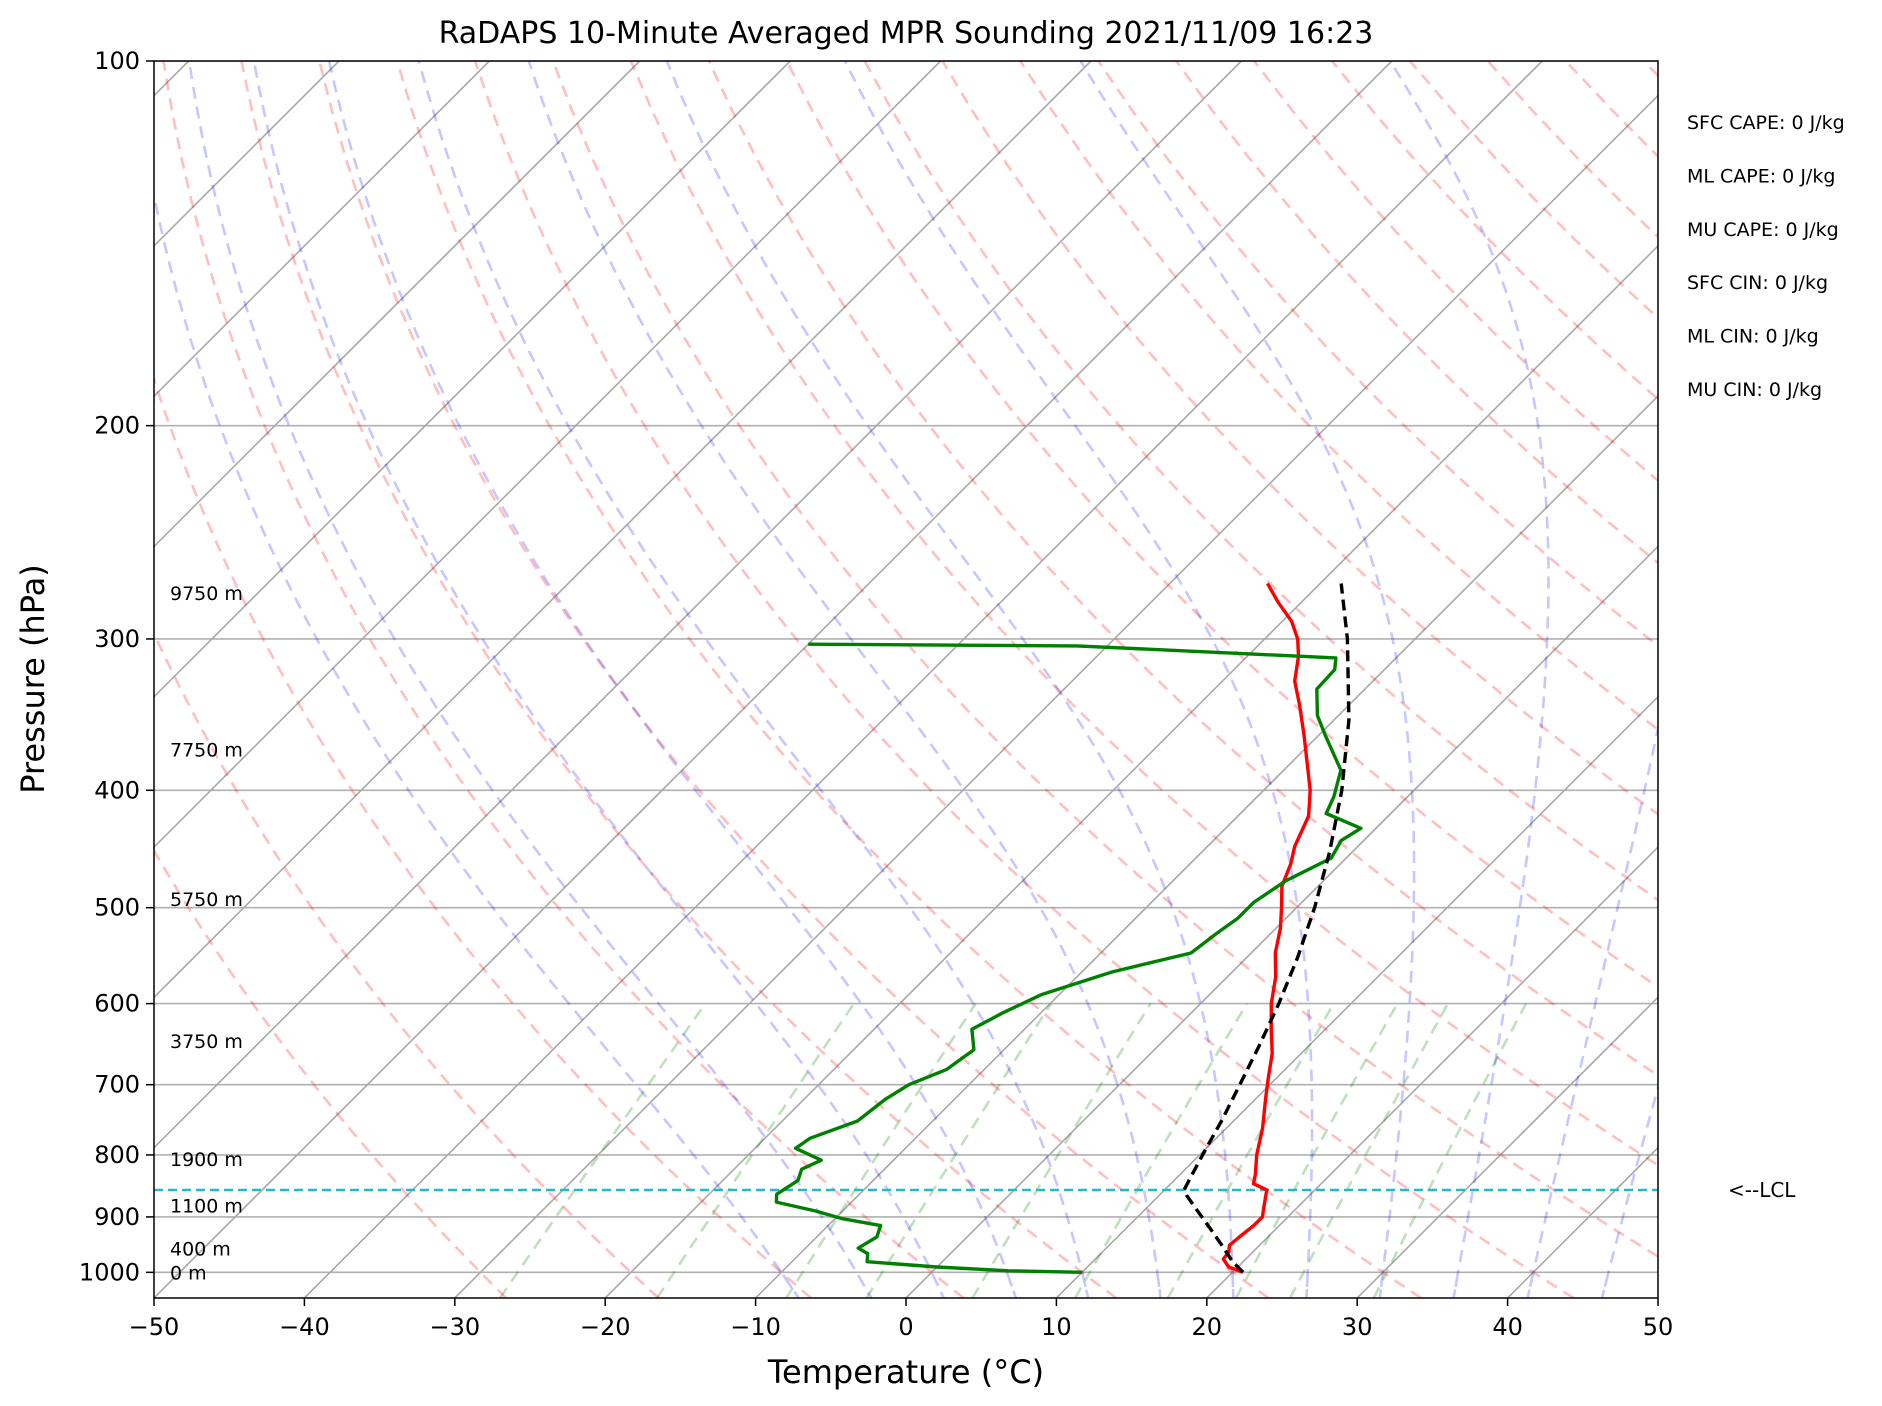 This screenshot has width=1882, height=1406. I want to click on height-label: 7750 m, so click(206, 750).